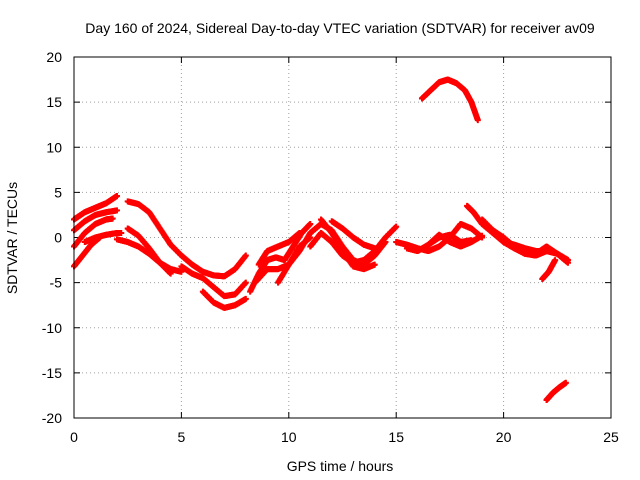 This screenshot has width=640, height=480. I want to click on series-track-k, so click(280, 257).